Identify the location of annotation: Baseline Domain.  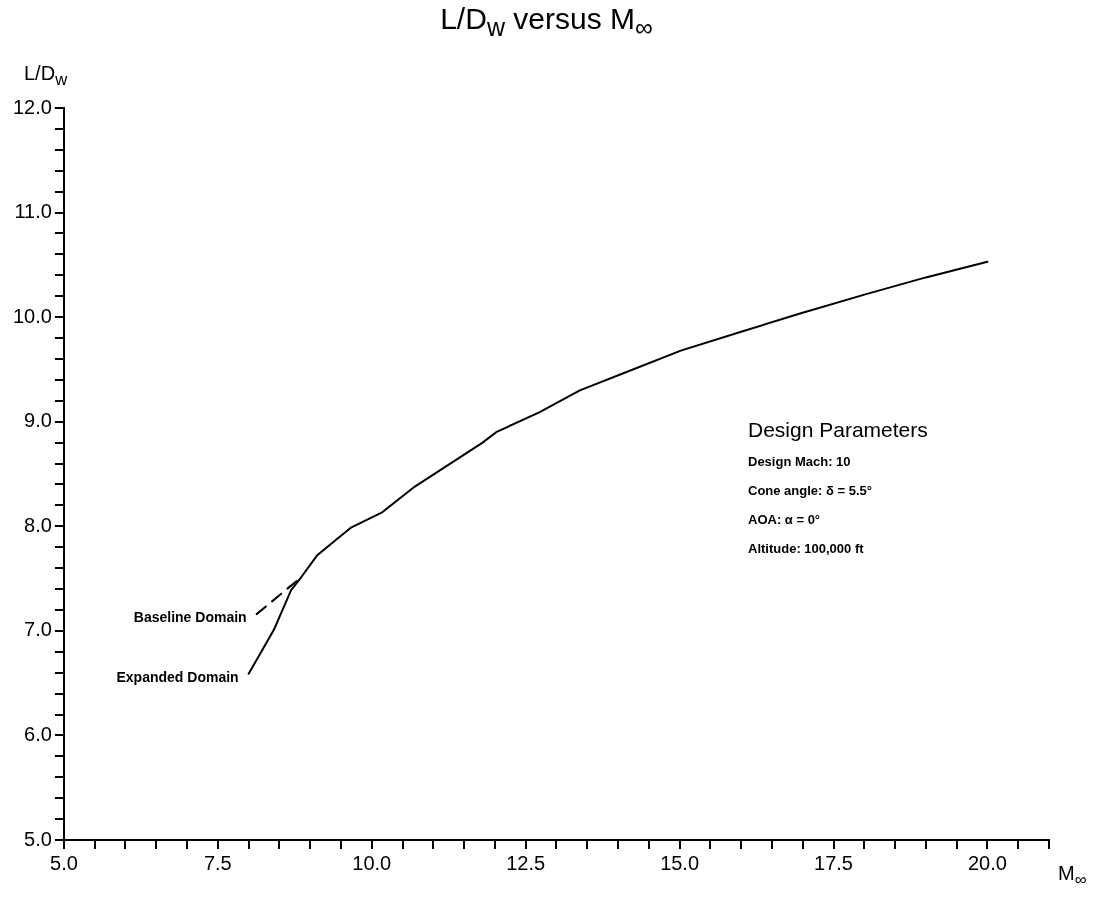
(190, 616).